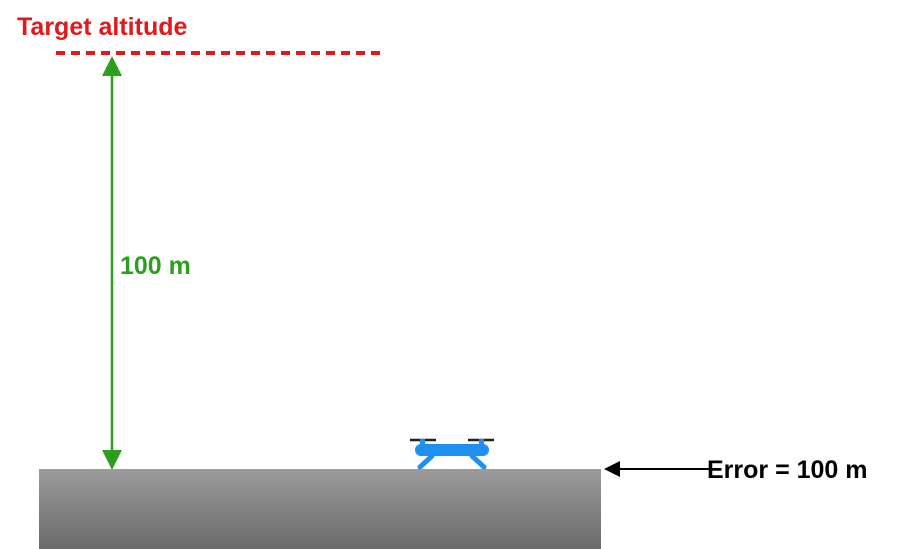 The width and height of the screenshot is (900, 549). Describe the element at coordinates (452, 454) in the screenshot. I see `drone-icon` at that location.